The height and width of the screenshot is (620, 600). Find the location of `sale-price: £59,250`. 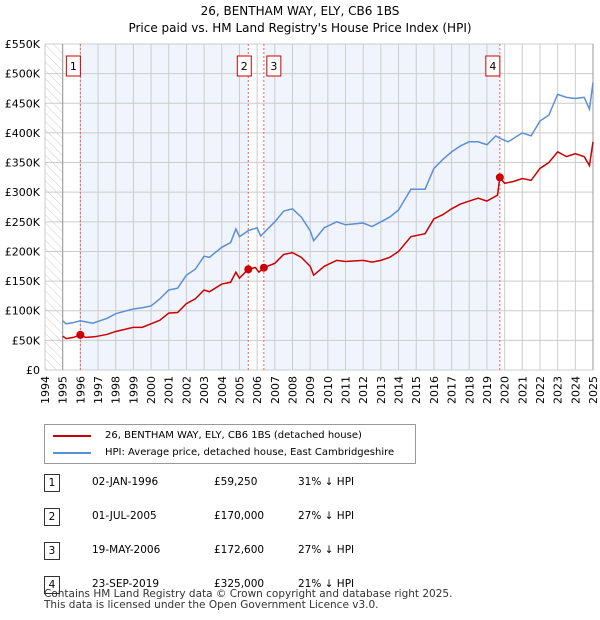

sale-price: £59,250 is located at coordinates (236, 482).